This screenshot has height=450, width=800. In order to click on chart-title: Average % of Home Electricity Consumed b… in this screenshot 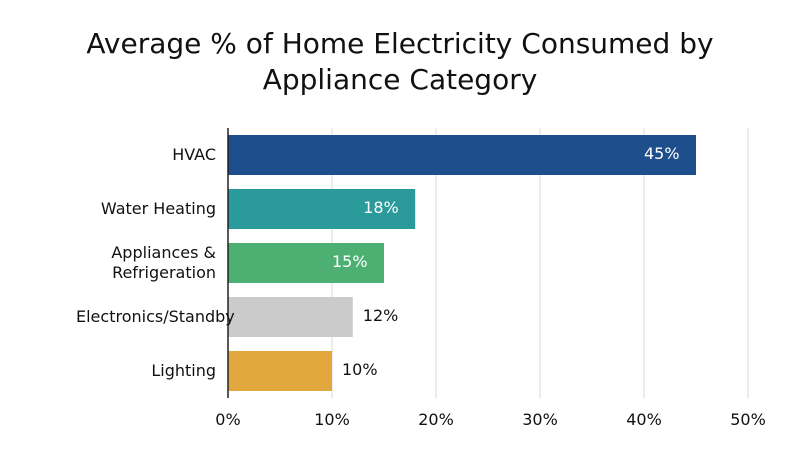, I will do `click(400, 61)`.